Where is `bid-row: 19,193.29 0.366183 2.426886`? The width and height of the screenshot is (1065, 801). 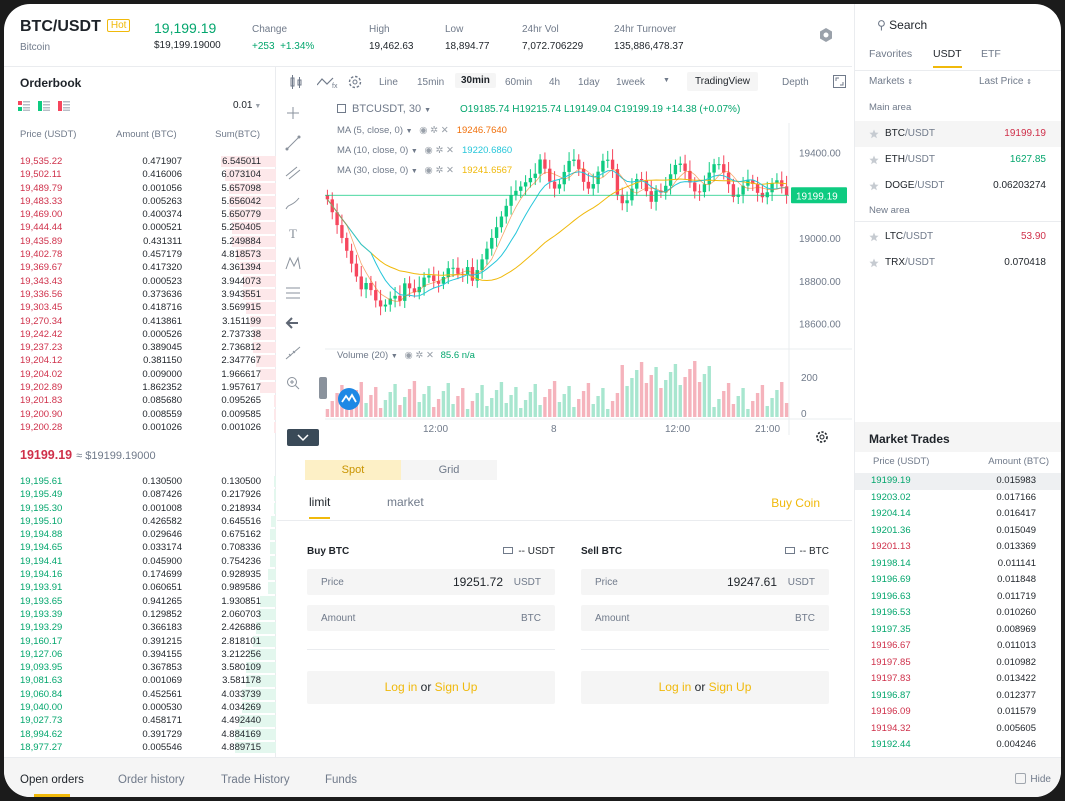
bid-row: 19,193.29 0.366183 2.426886 is located at coordinates (140, 627).